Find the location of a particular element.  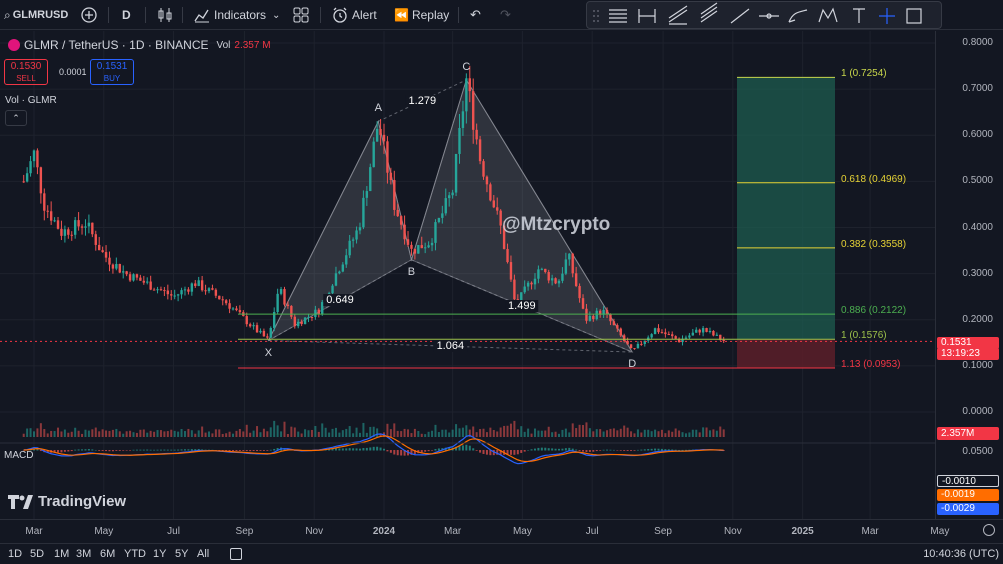

range-button-1m: 1M is located at coordinates (62, 554).